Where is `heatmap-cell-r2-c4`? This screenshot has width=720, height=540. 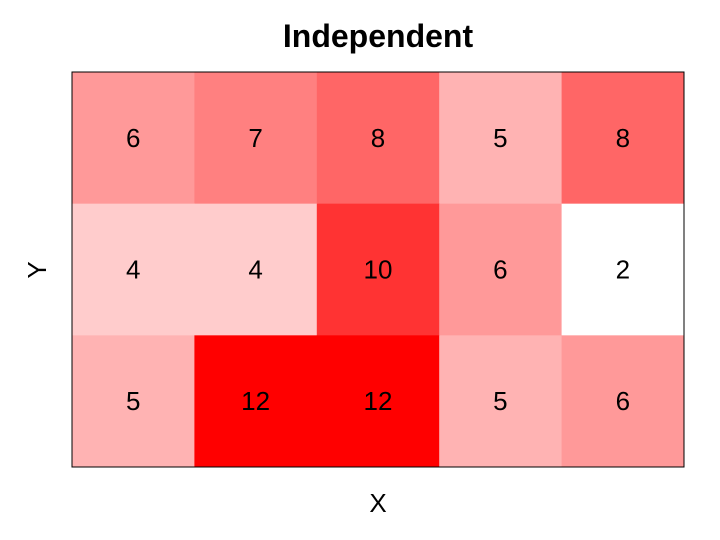
heatmap-cell-r2-c4 is located at coordinates (623, 401).